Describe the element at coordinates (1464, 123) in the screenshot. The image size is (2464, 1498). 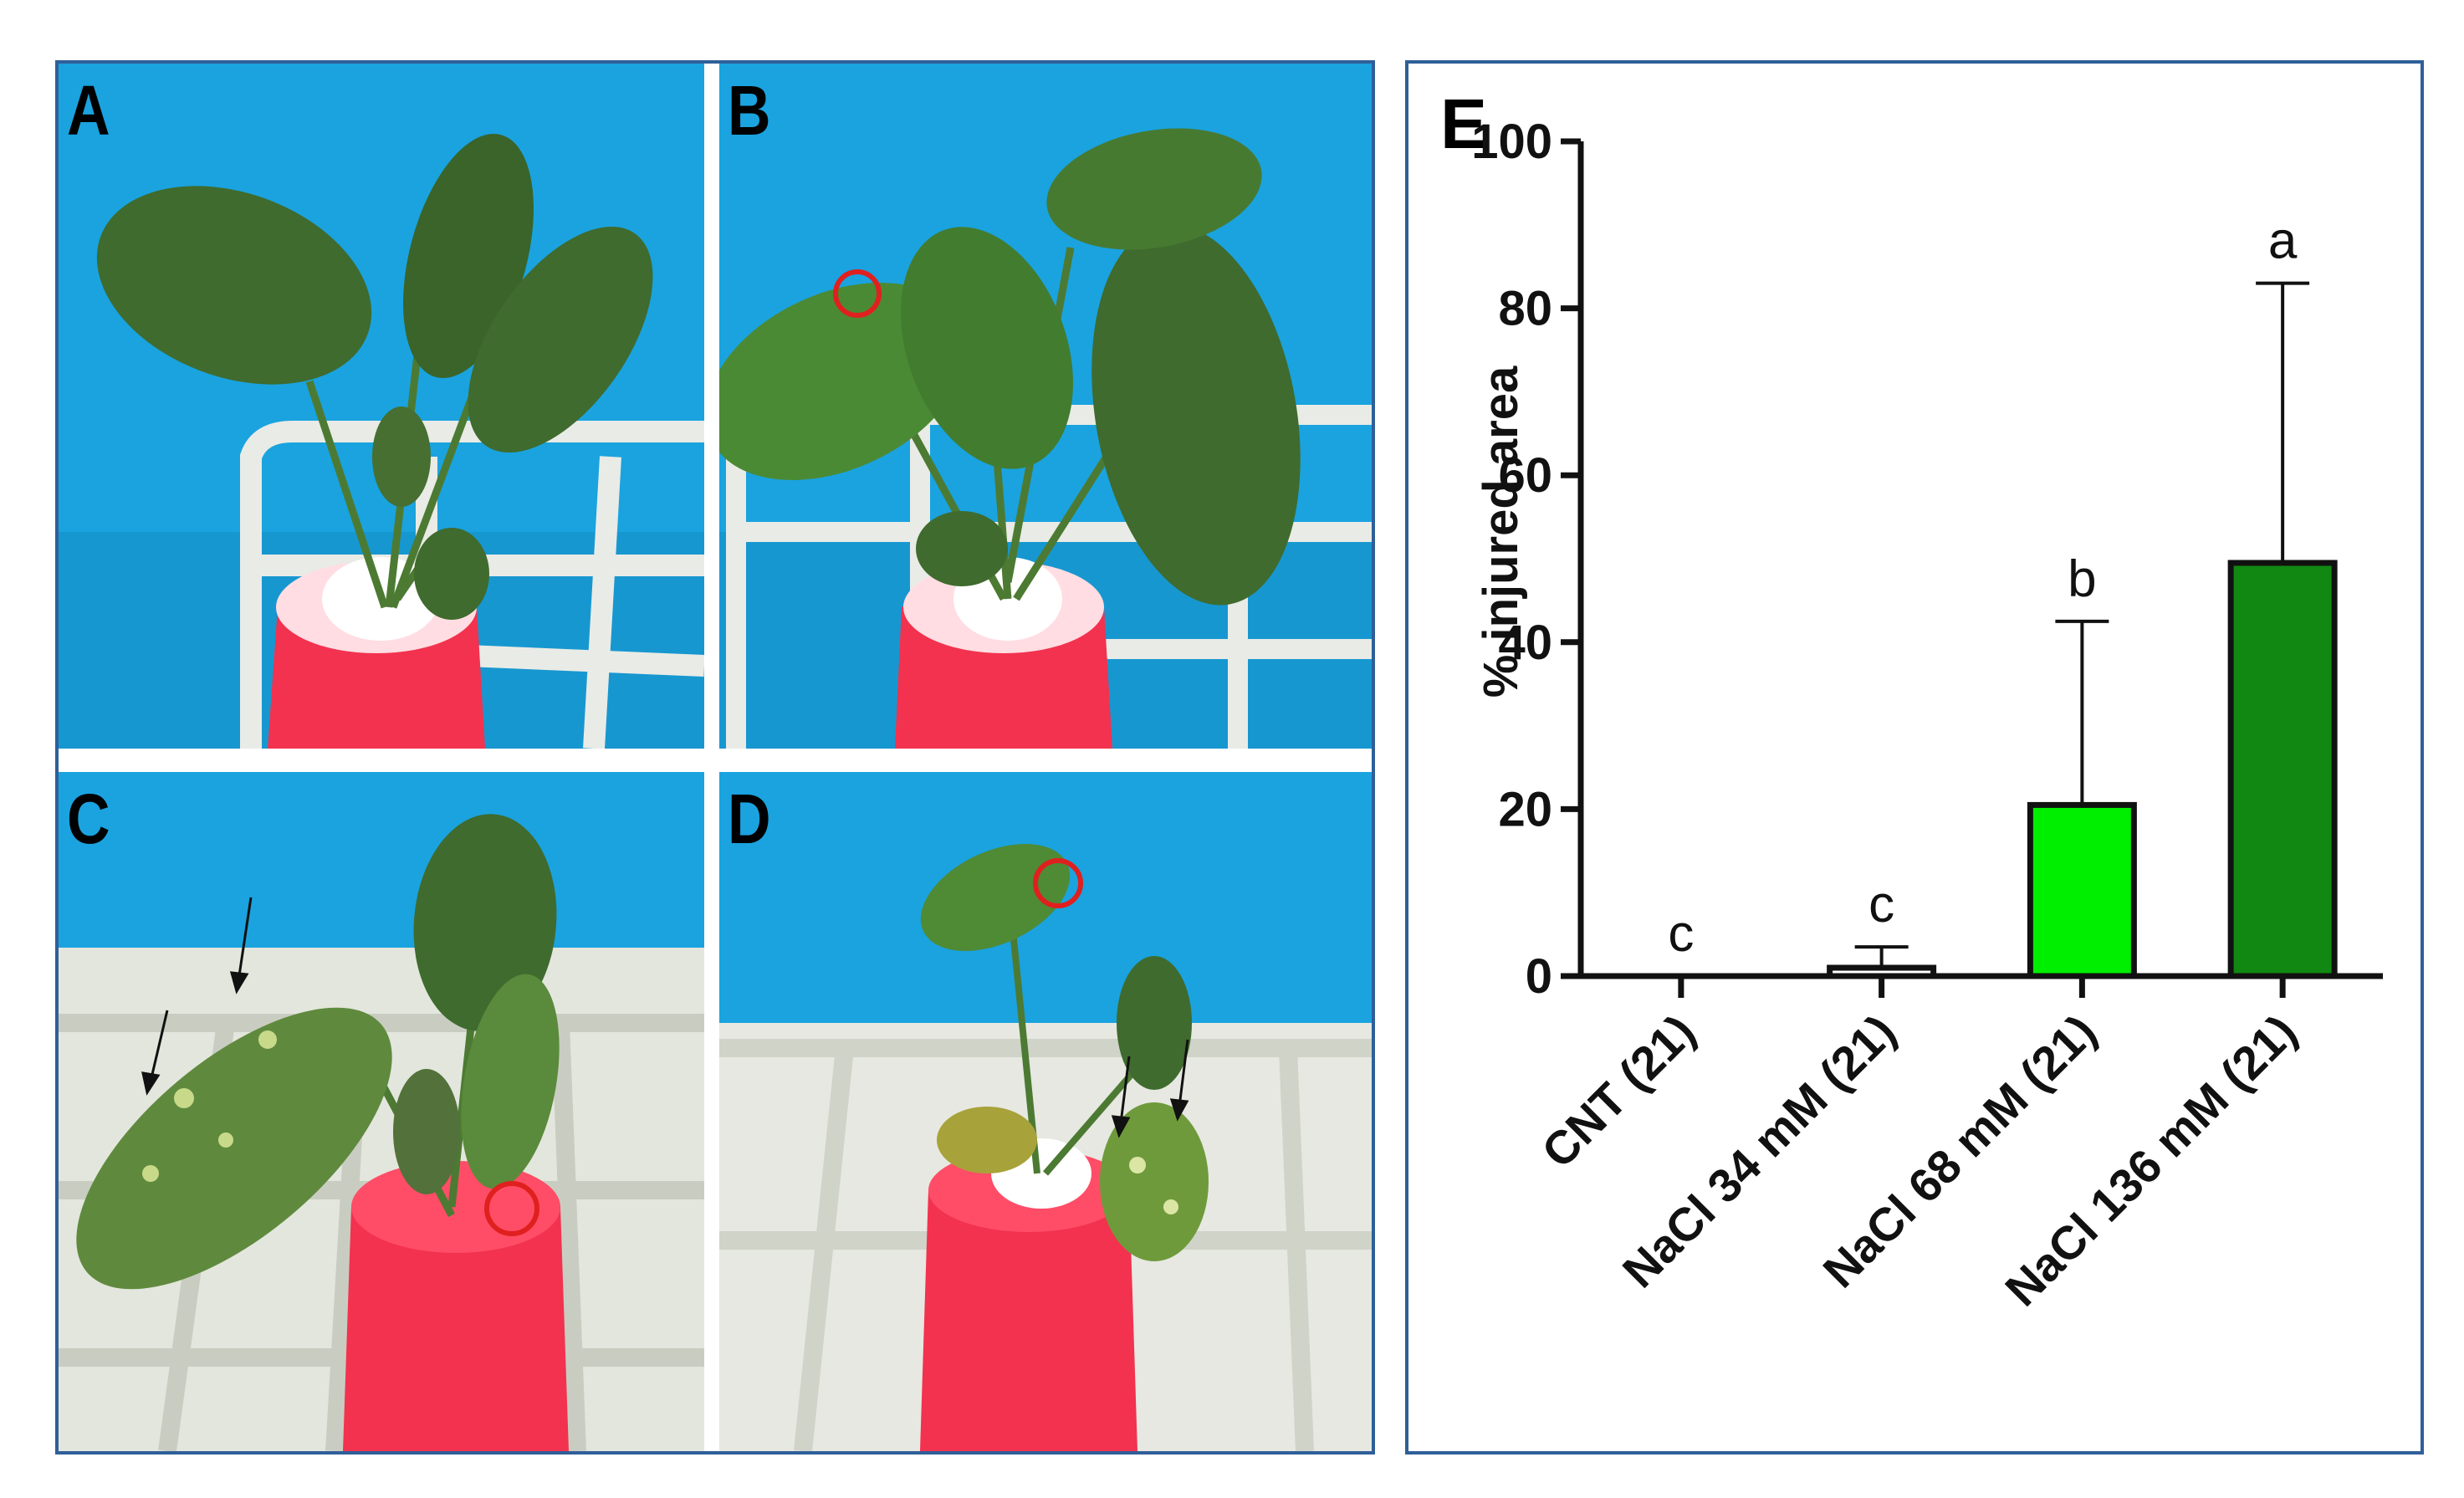
I see `panel-label-e: E` at that location.